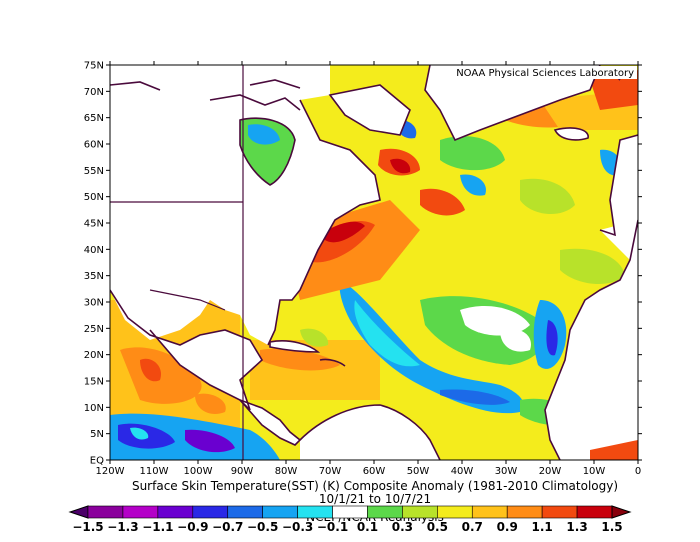 The height and width of the screenshot is (542, 700). Describe the element at coordinates (154, 471) in the screenshot. I see `lon-tick-label: 110W` at that location.